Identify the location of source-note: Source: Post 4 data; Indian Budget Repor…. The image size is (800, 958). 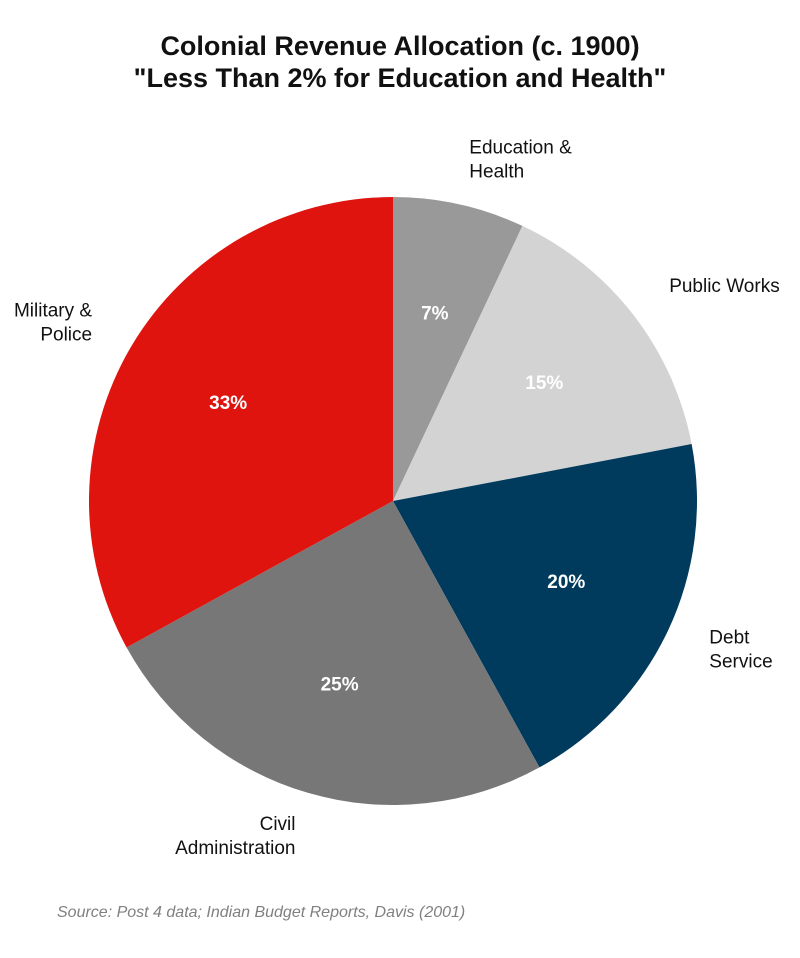
(261, 912).